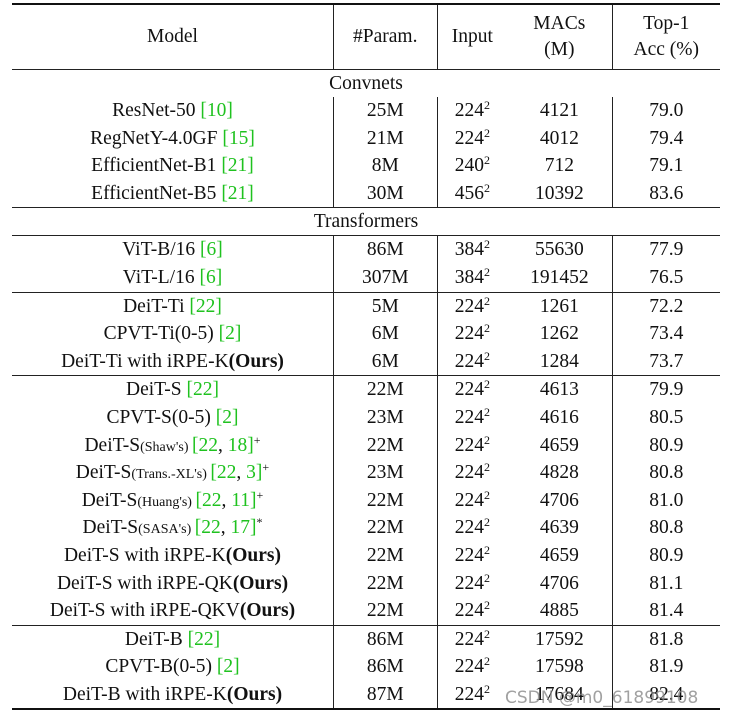 Image resolution: width=732 pixels, height=721 pixels. What do you see at coordinates (666, 500) in the screenshot?
I see `acc-value: 81.0` at bounding box center [666, 500].